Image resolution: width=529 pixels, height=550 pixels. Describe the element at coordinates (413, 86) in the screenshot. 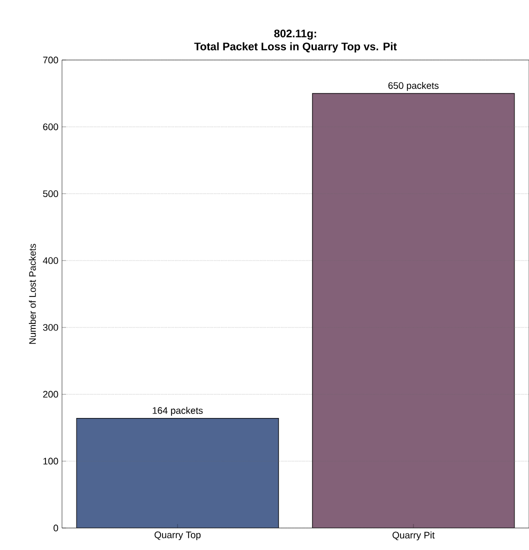

I see `data-label: 650 packets` at that location.